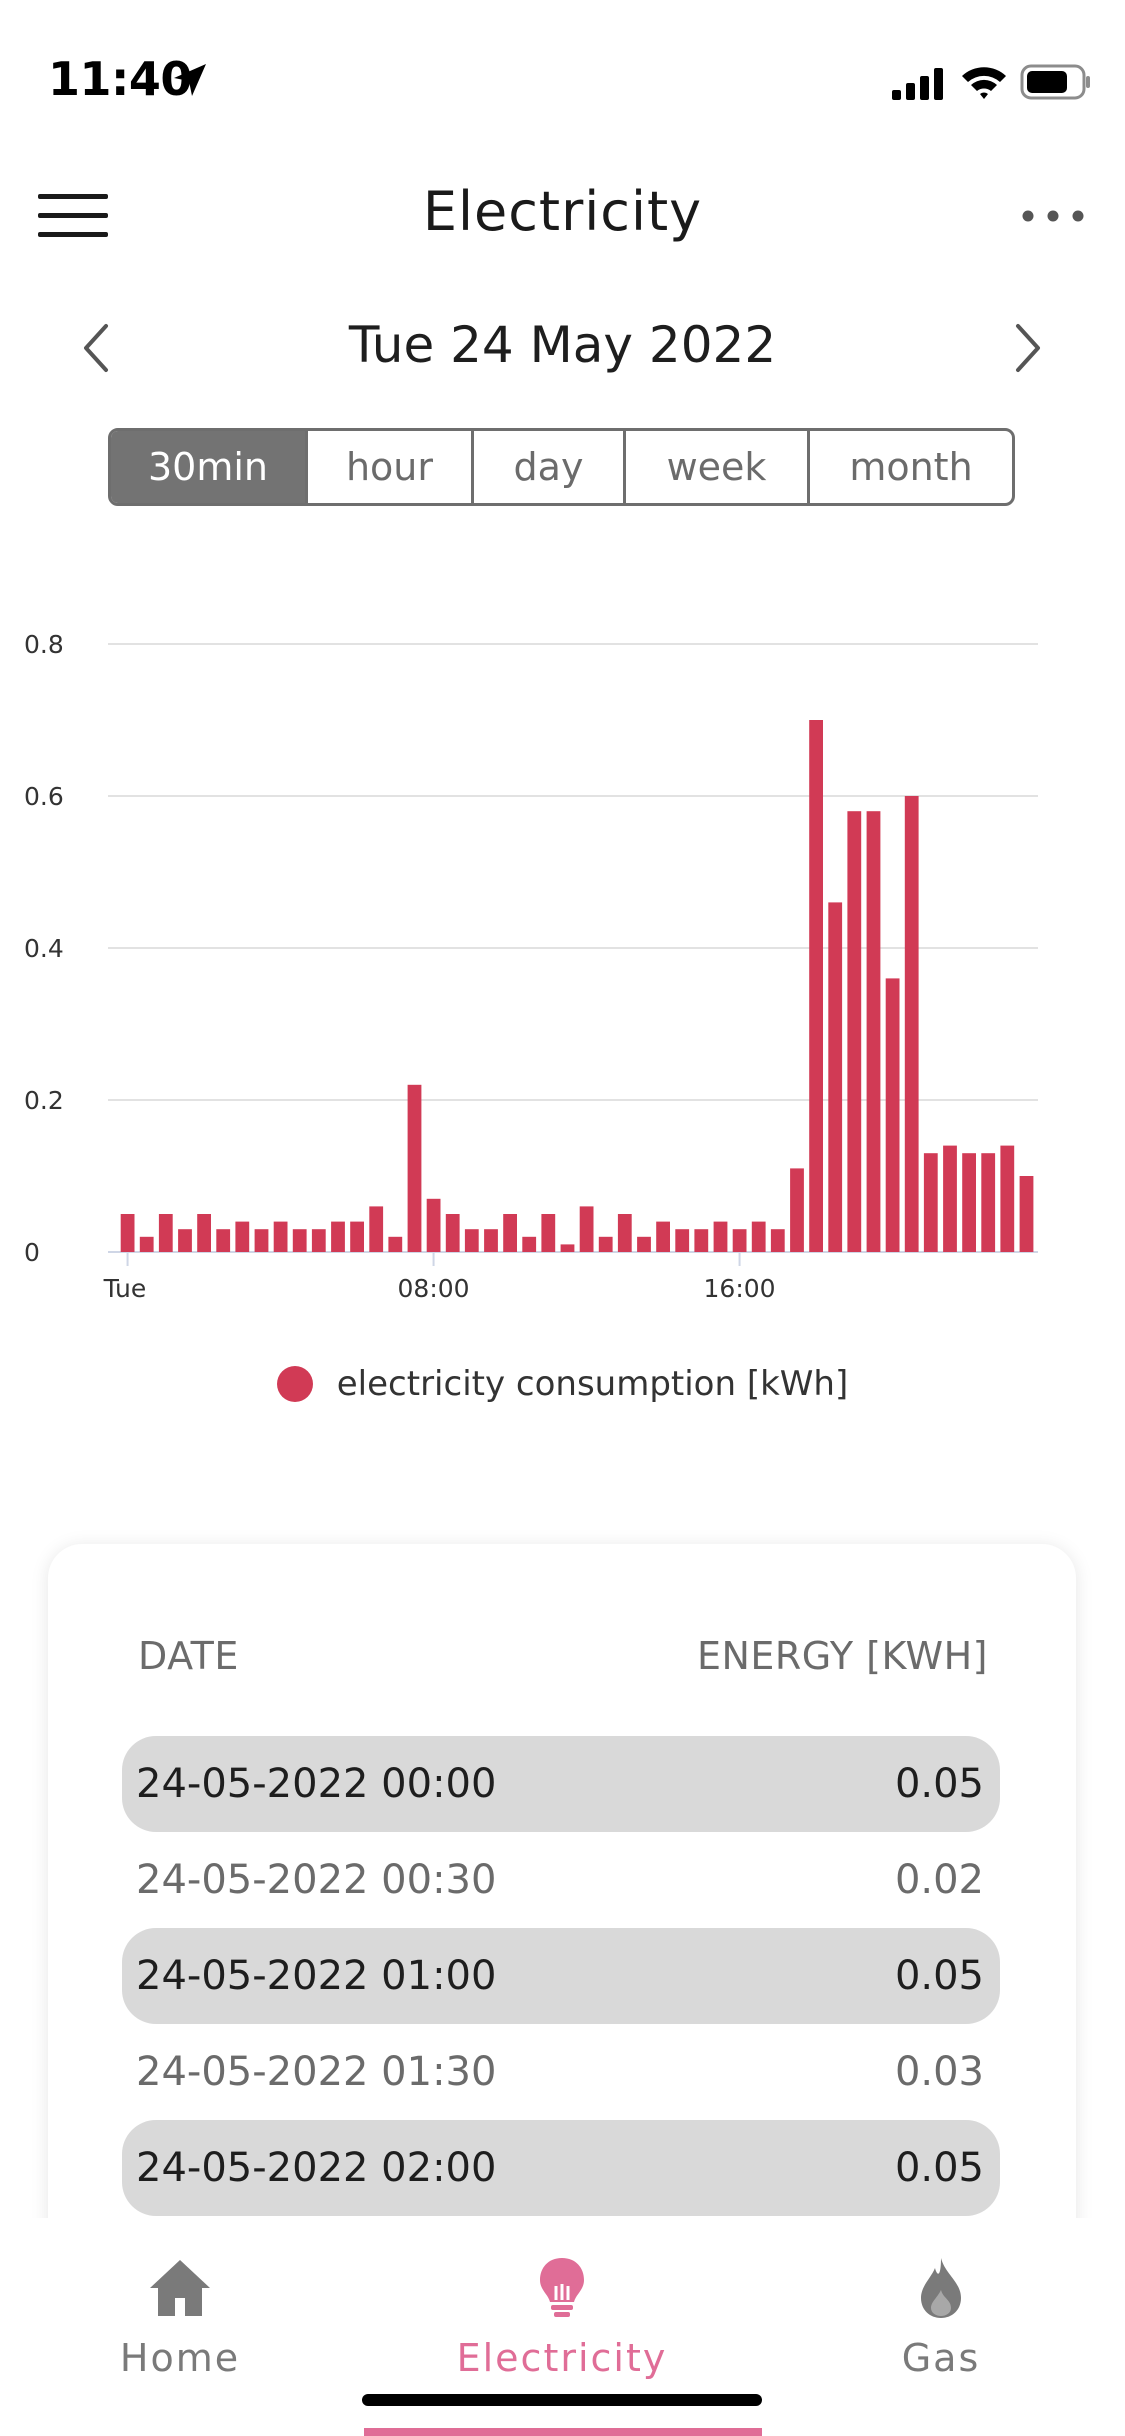 The width and height of the screenshot is (1125, 2436). Describe the element at coordinates (1028, 348) in the screenshot. I see `chevron-right-icon` at that location.